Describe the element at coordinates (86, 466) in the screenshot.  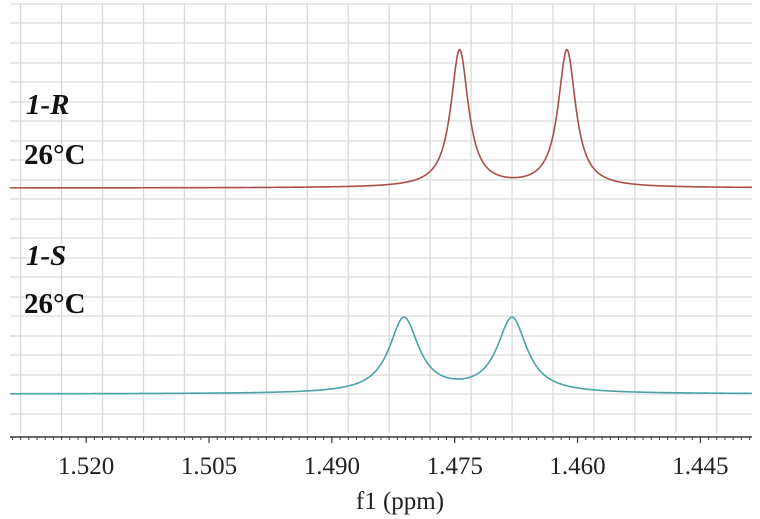
I see `x-tick-label-0: 1.520` at that location.